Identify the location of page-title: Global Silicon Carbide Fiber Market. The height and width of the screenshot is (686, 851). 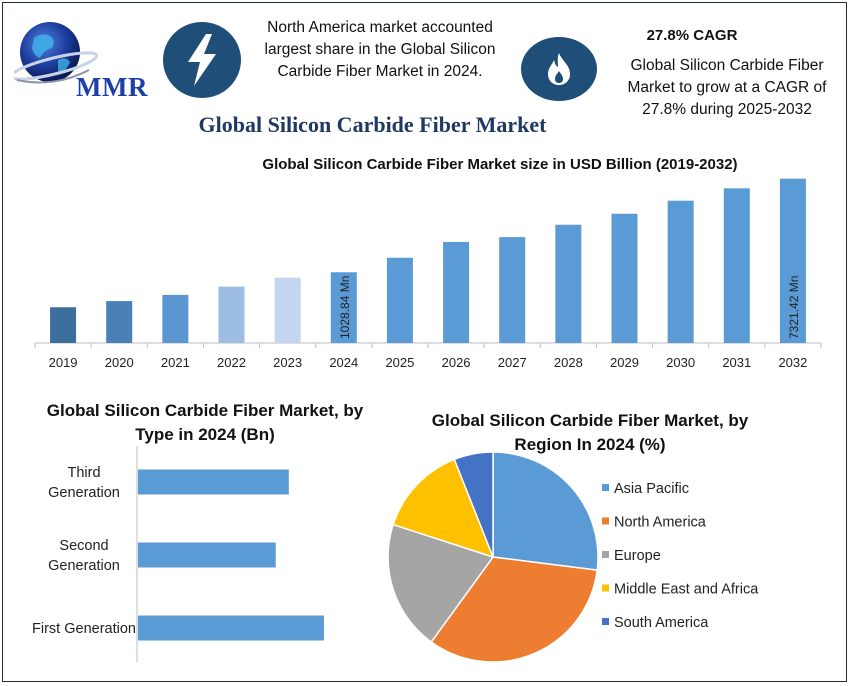
(372, 124).